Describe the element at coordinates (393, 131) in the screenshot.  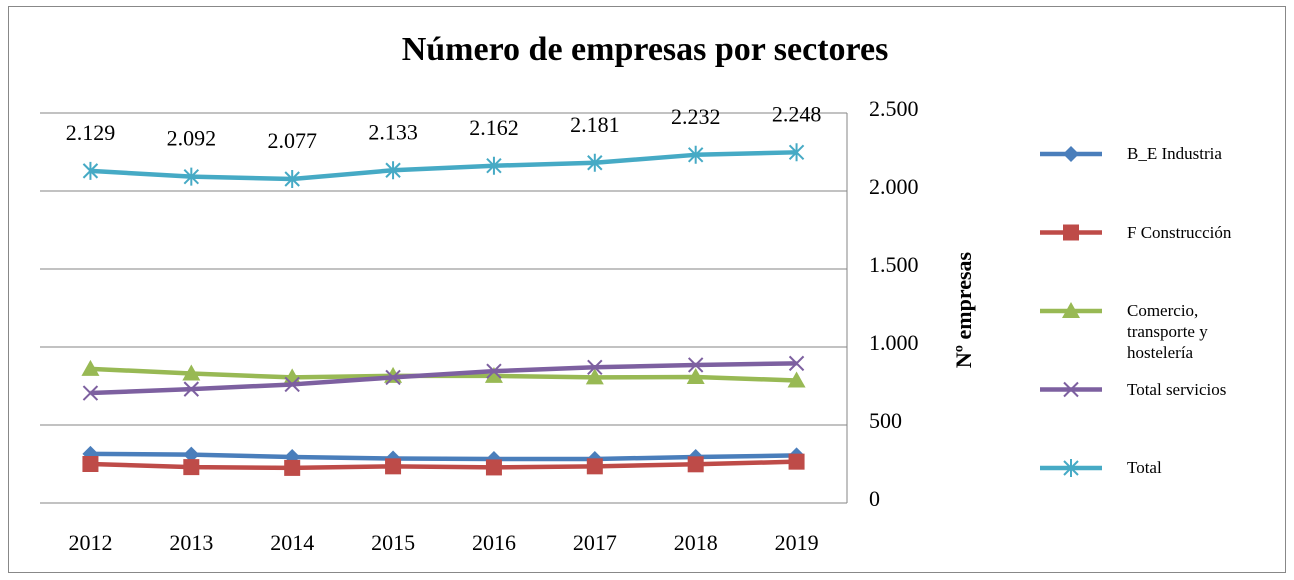
I see `data-label: 2.133` at that location.